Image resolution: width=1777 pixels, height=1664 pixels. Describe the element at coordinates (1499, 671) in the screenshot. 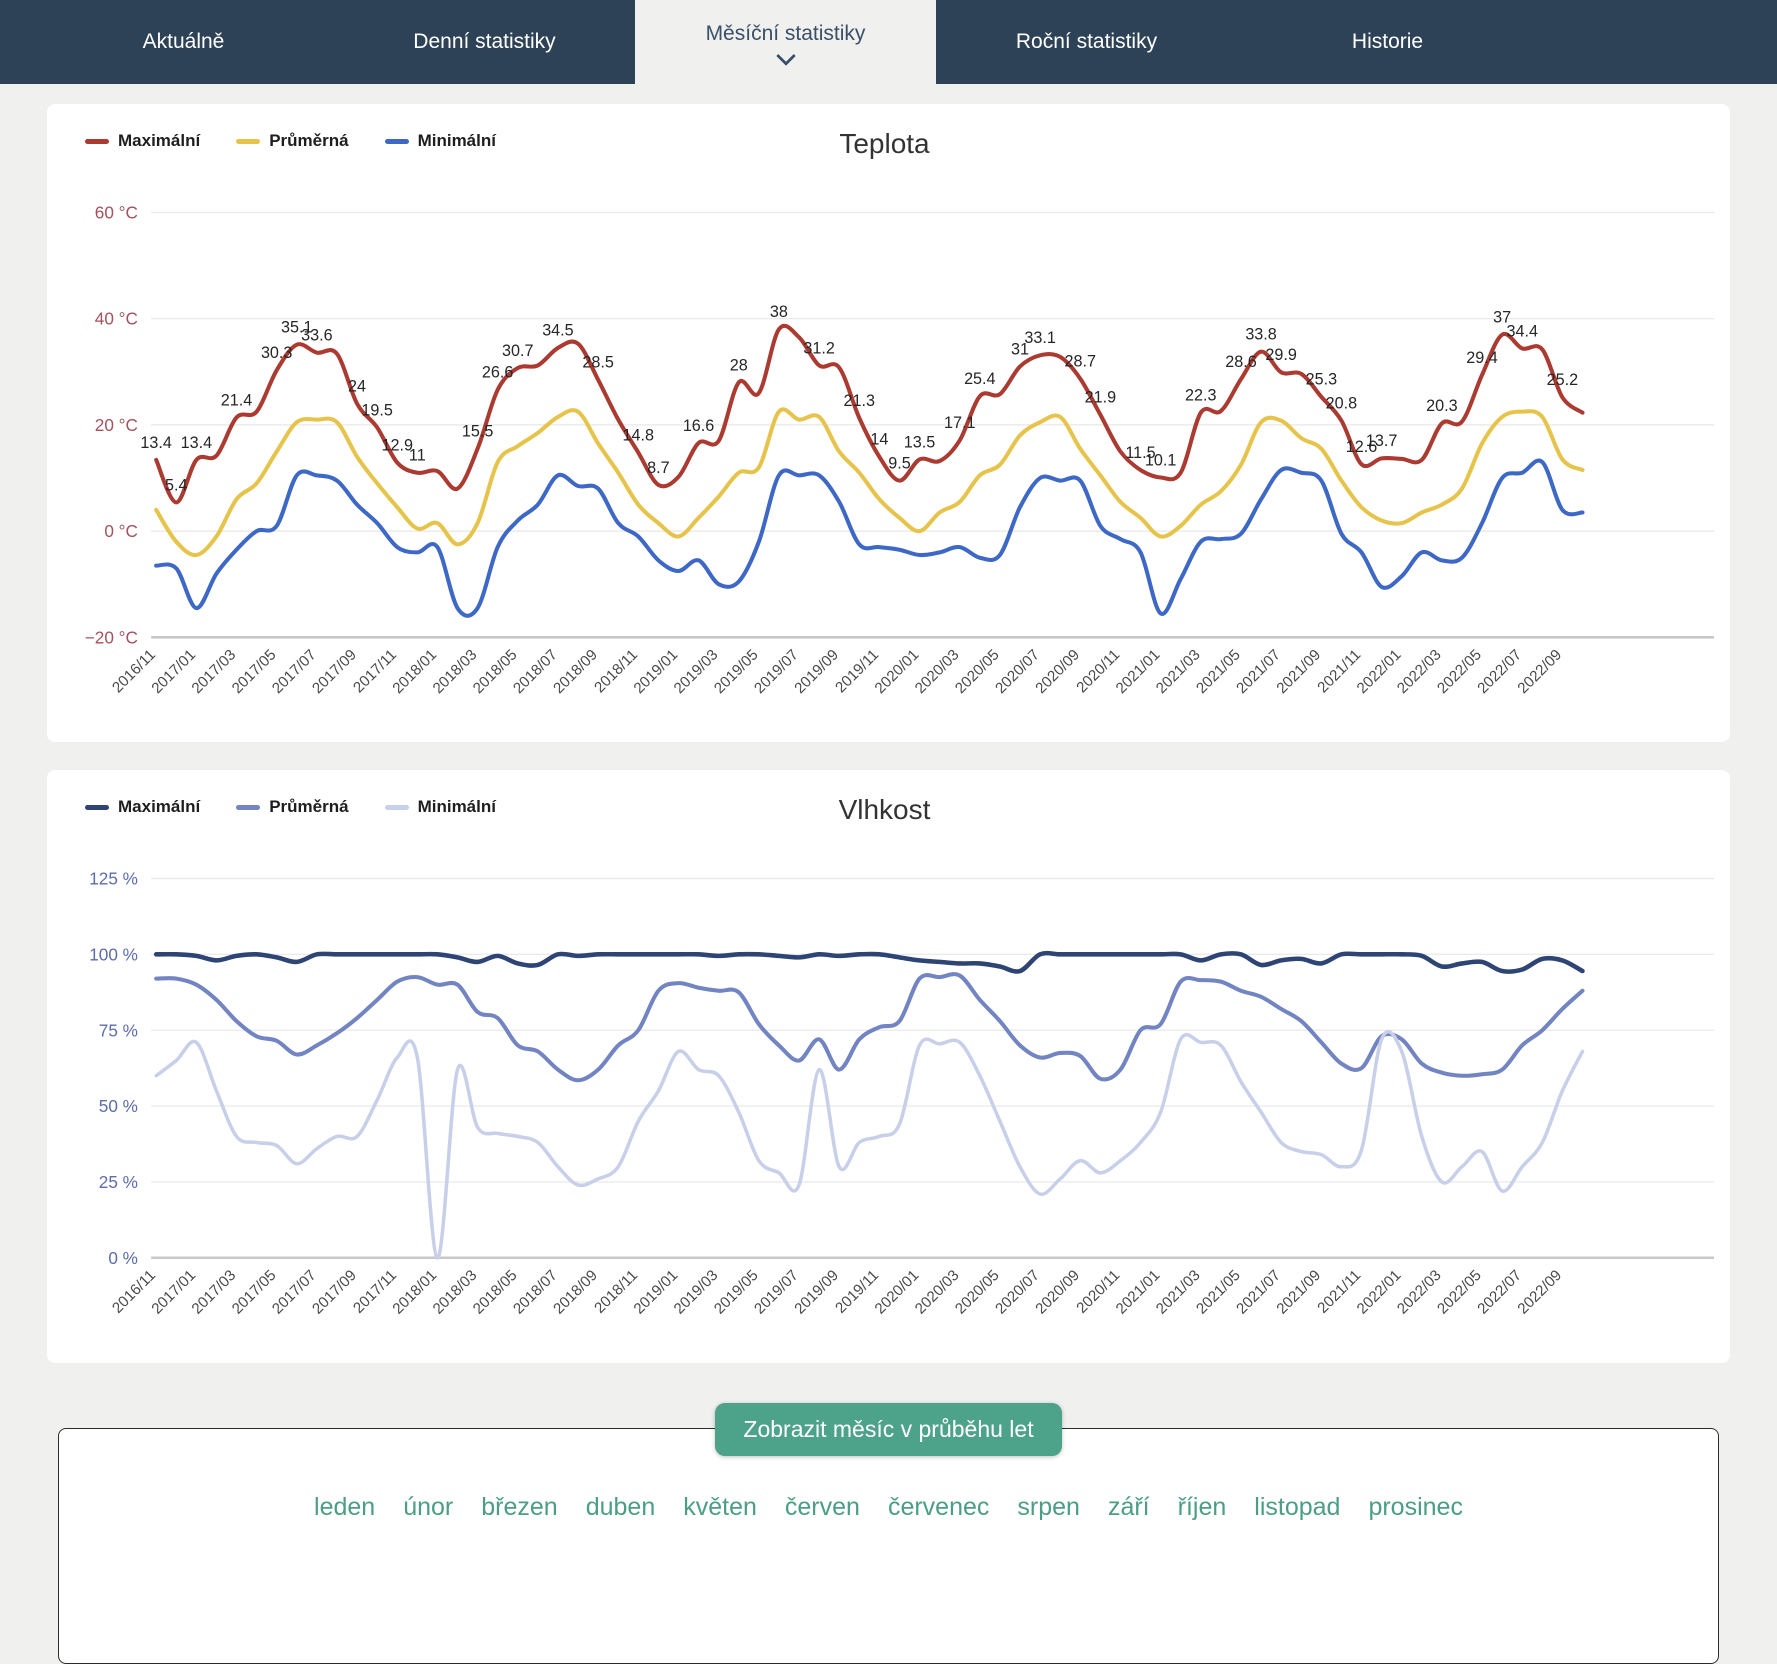

I see `x-tick-label: 2022/07` at that location.